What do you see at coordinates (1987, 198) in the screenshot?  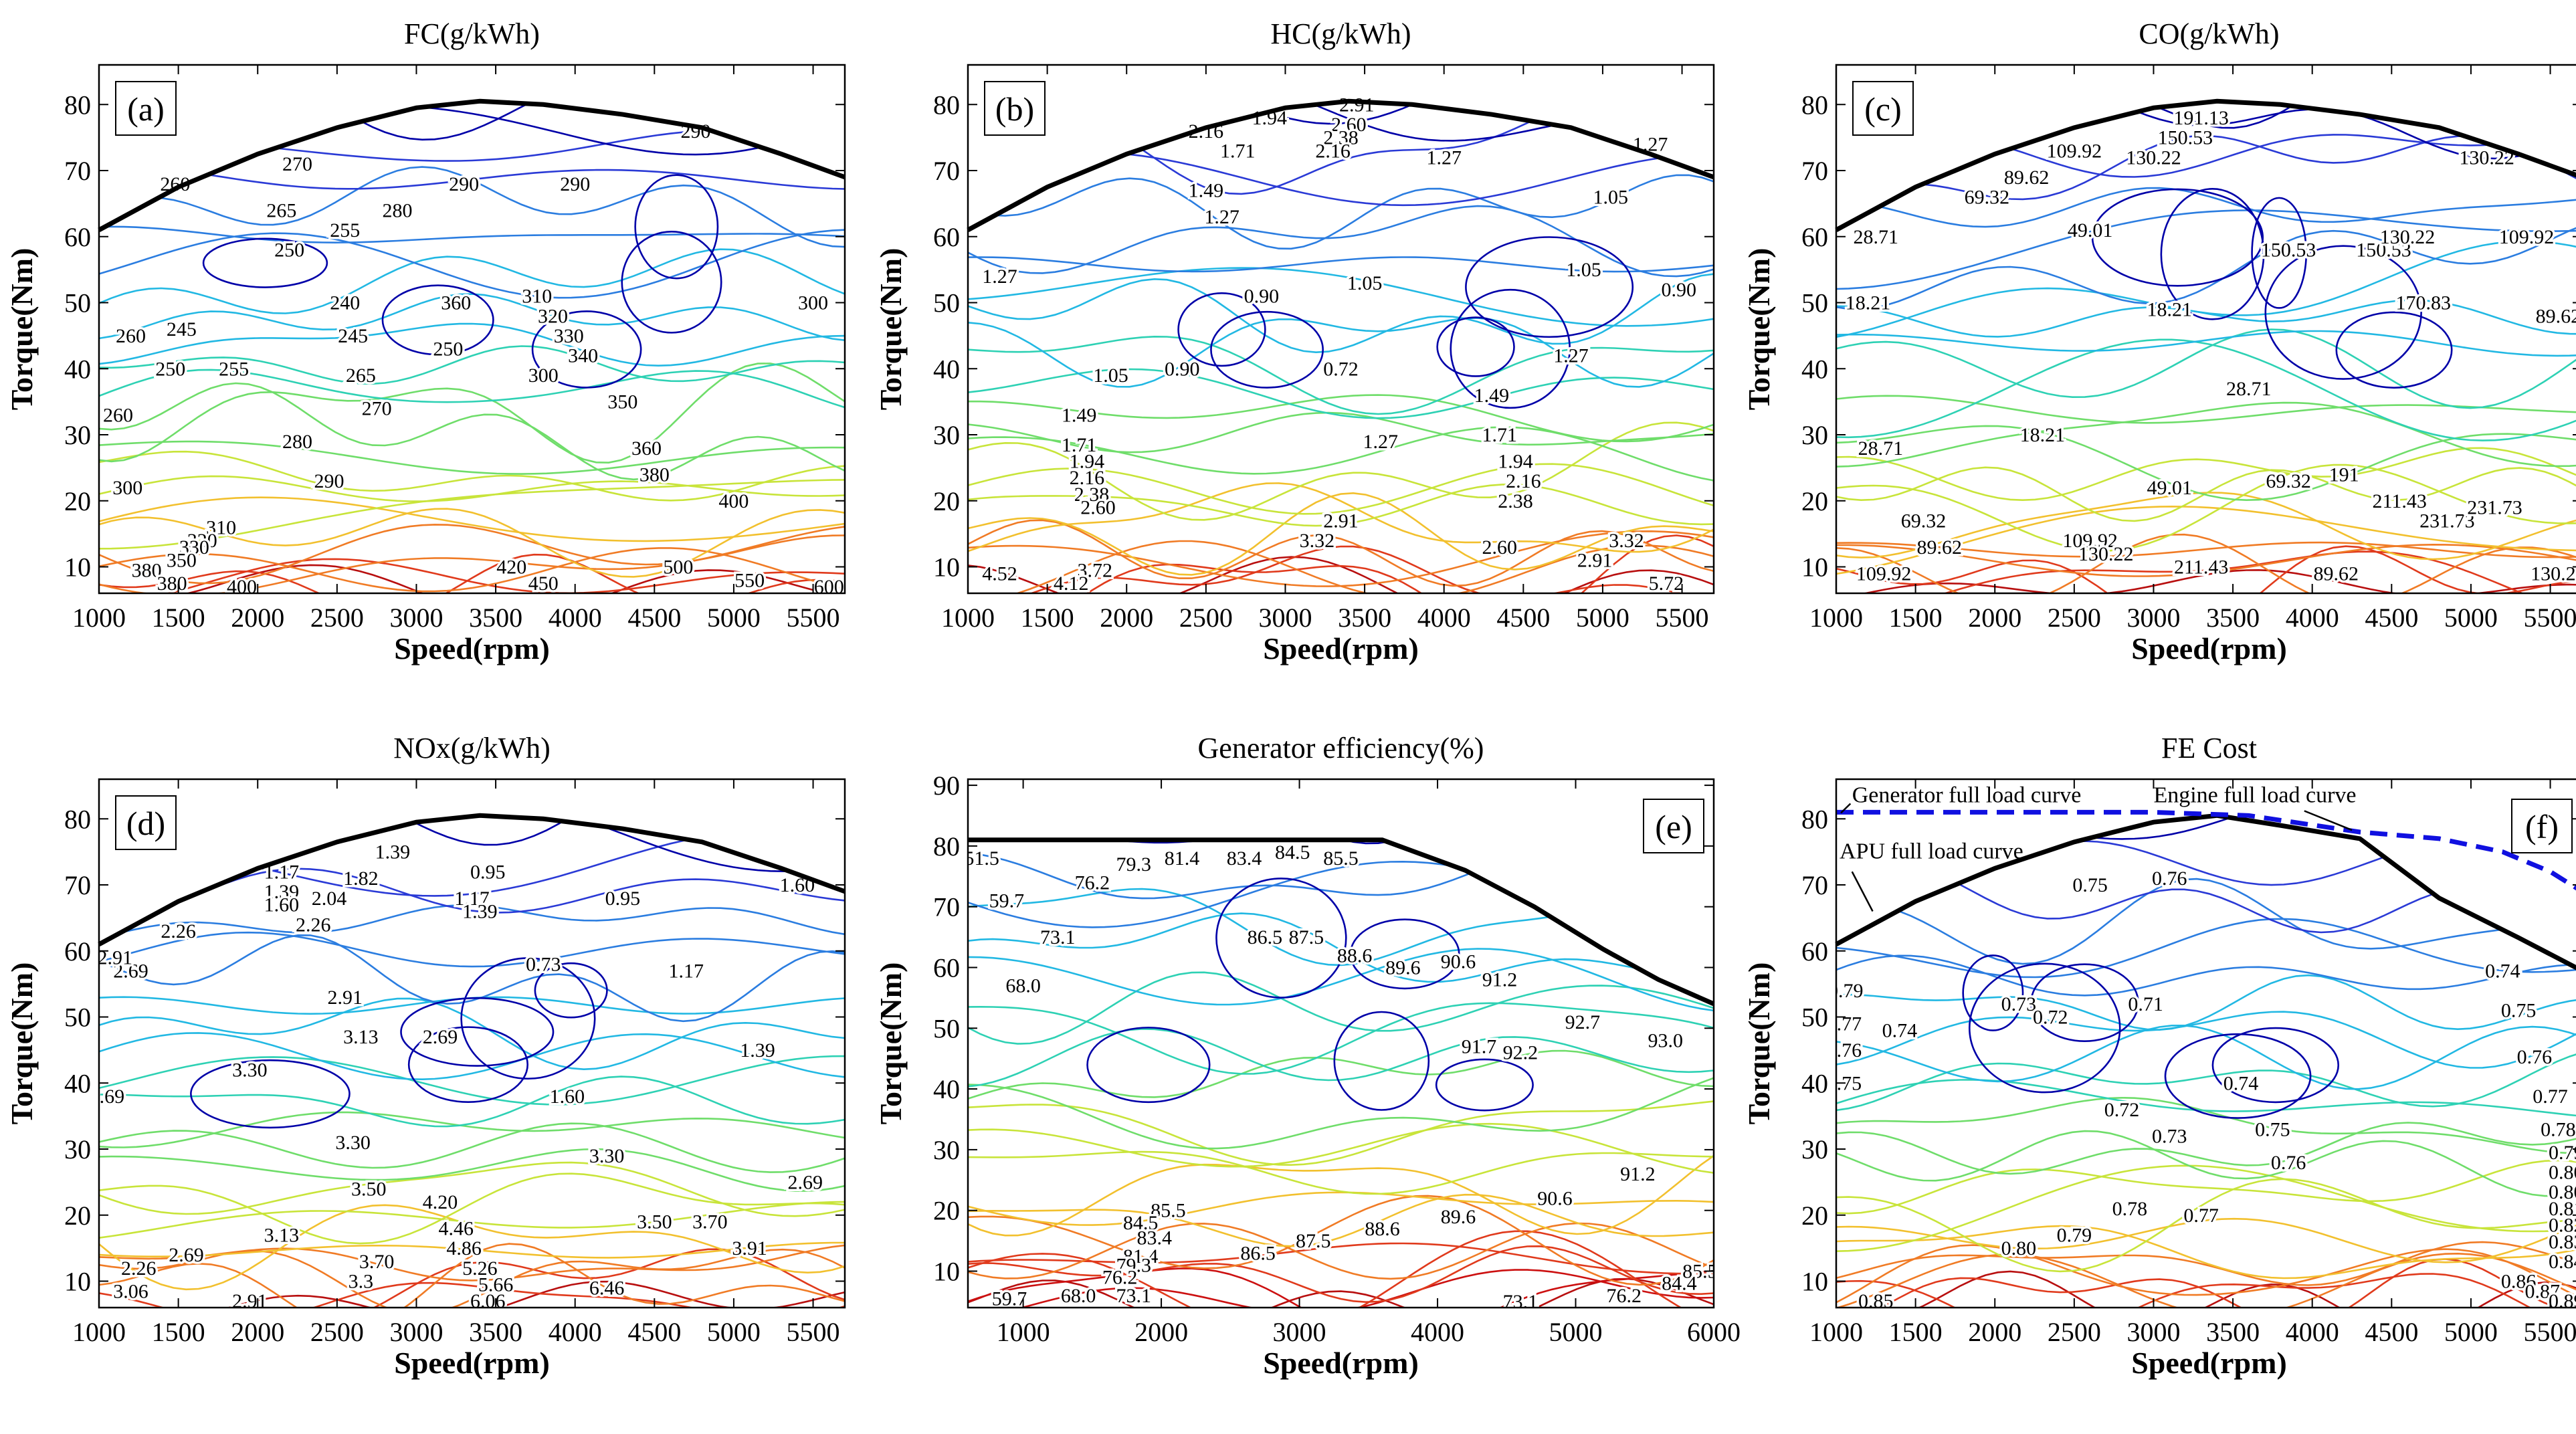 I see `contour-label: 69.32` at bounding box center [1987, 198].